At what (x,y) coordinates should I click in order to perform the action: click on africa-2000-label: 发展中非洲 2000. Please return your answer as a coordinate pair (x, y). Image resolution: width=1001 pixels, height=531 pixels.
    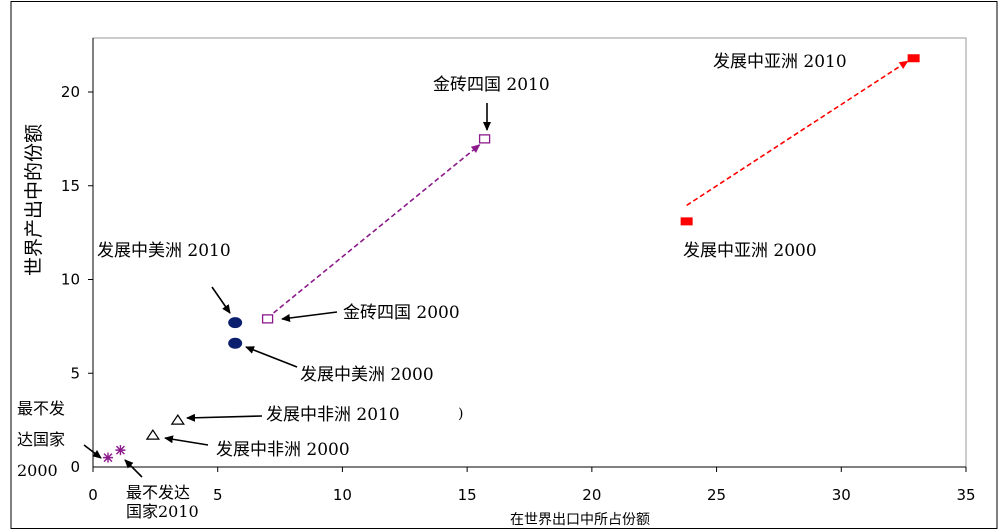
    Looking at the image, I should click on (283, 450).